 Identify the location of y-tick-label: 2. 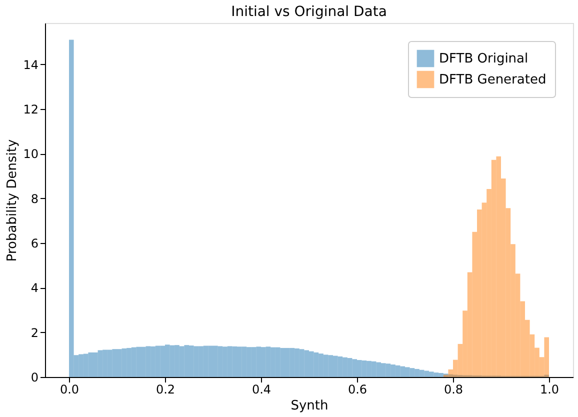
(34, 333).